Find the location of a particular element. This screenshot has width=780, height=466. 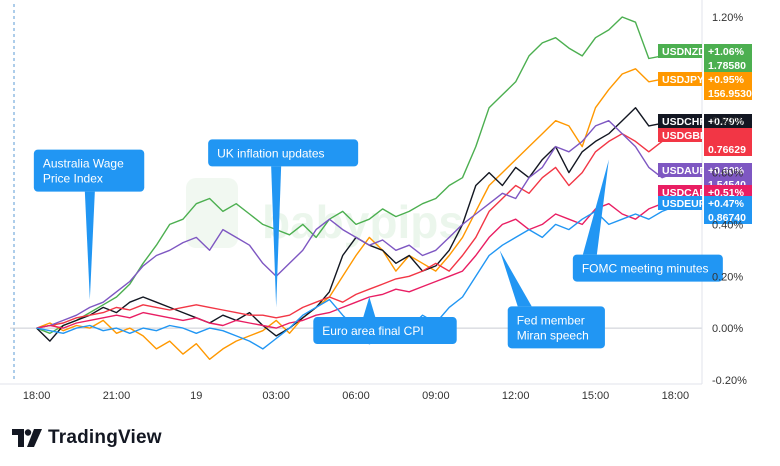

x-tick-label: 09:00 is located at coordinates (436, 396).